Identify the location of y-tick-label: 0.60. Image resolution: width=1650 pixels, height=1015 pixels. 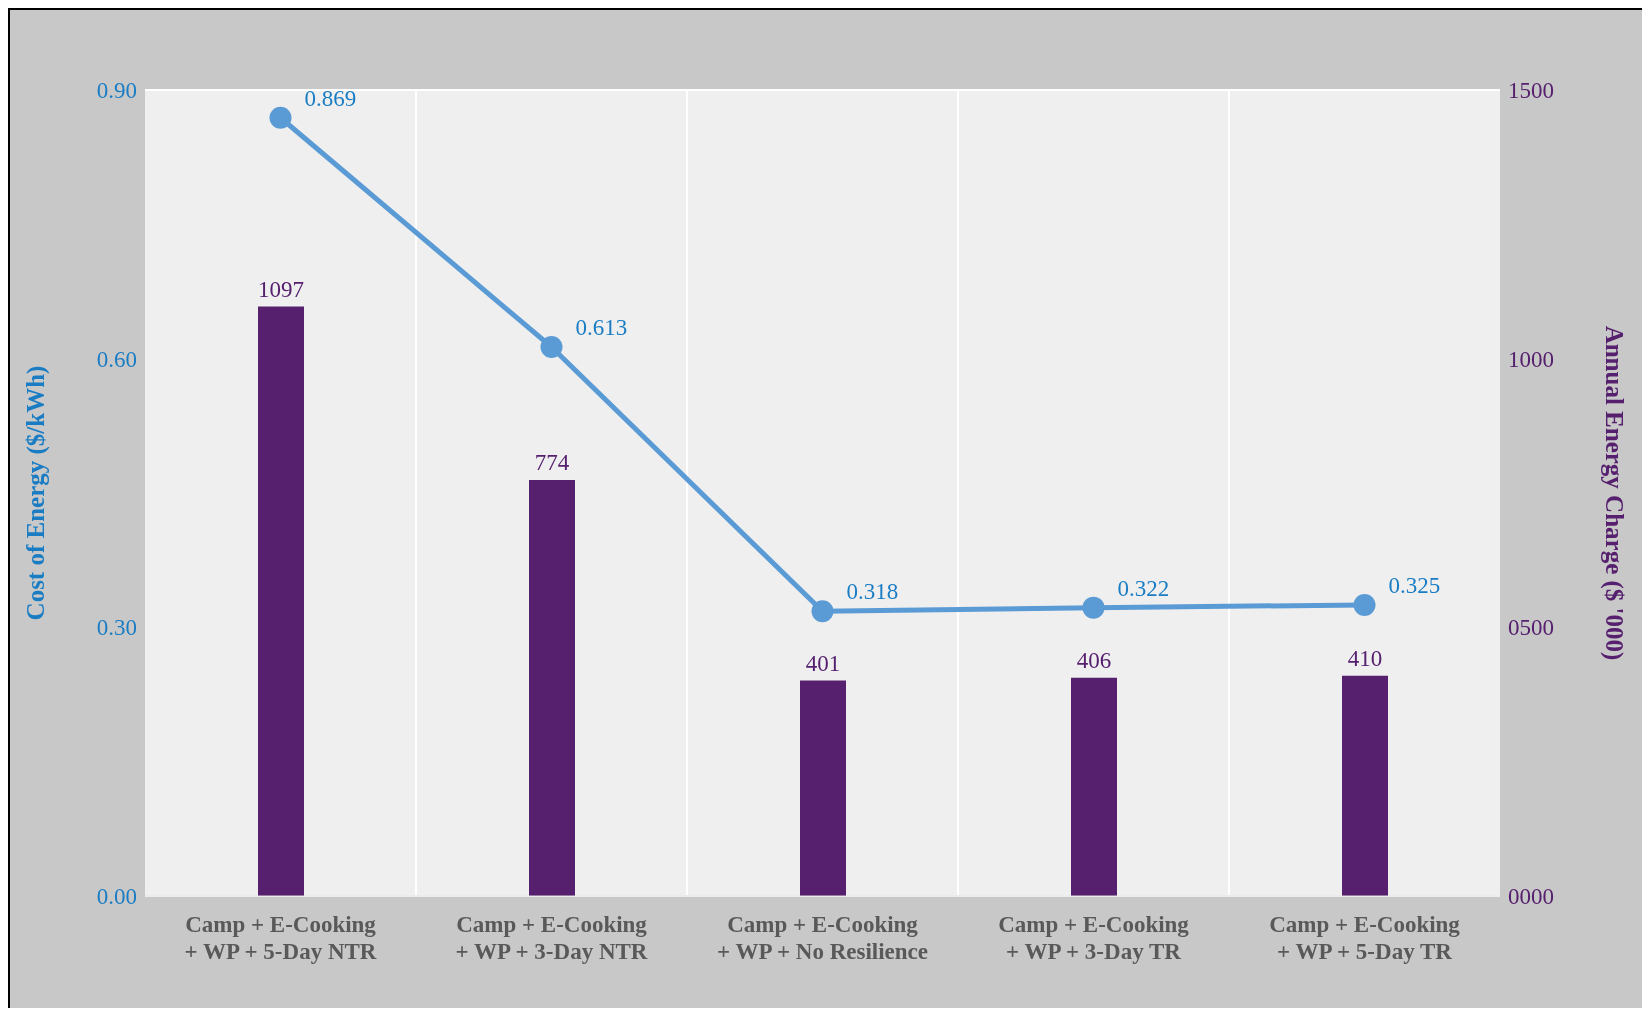
(116, 359).